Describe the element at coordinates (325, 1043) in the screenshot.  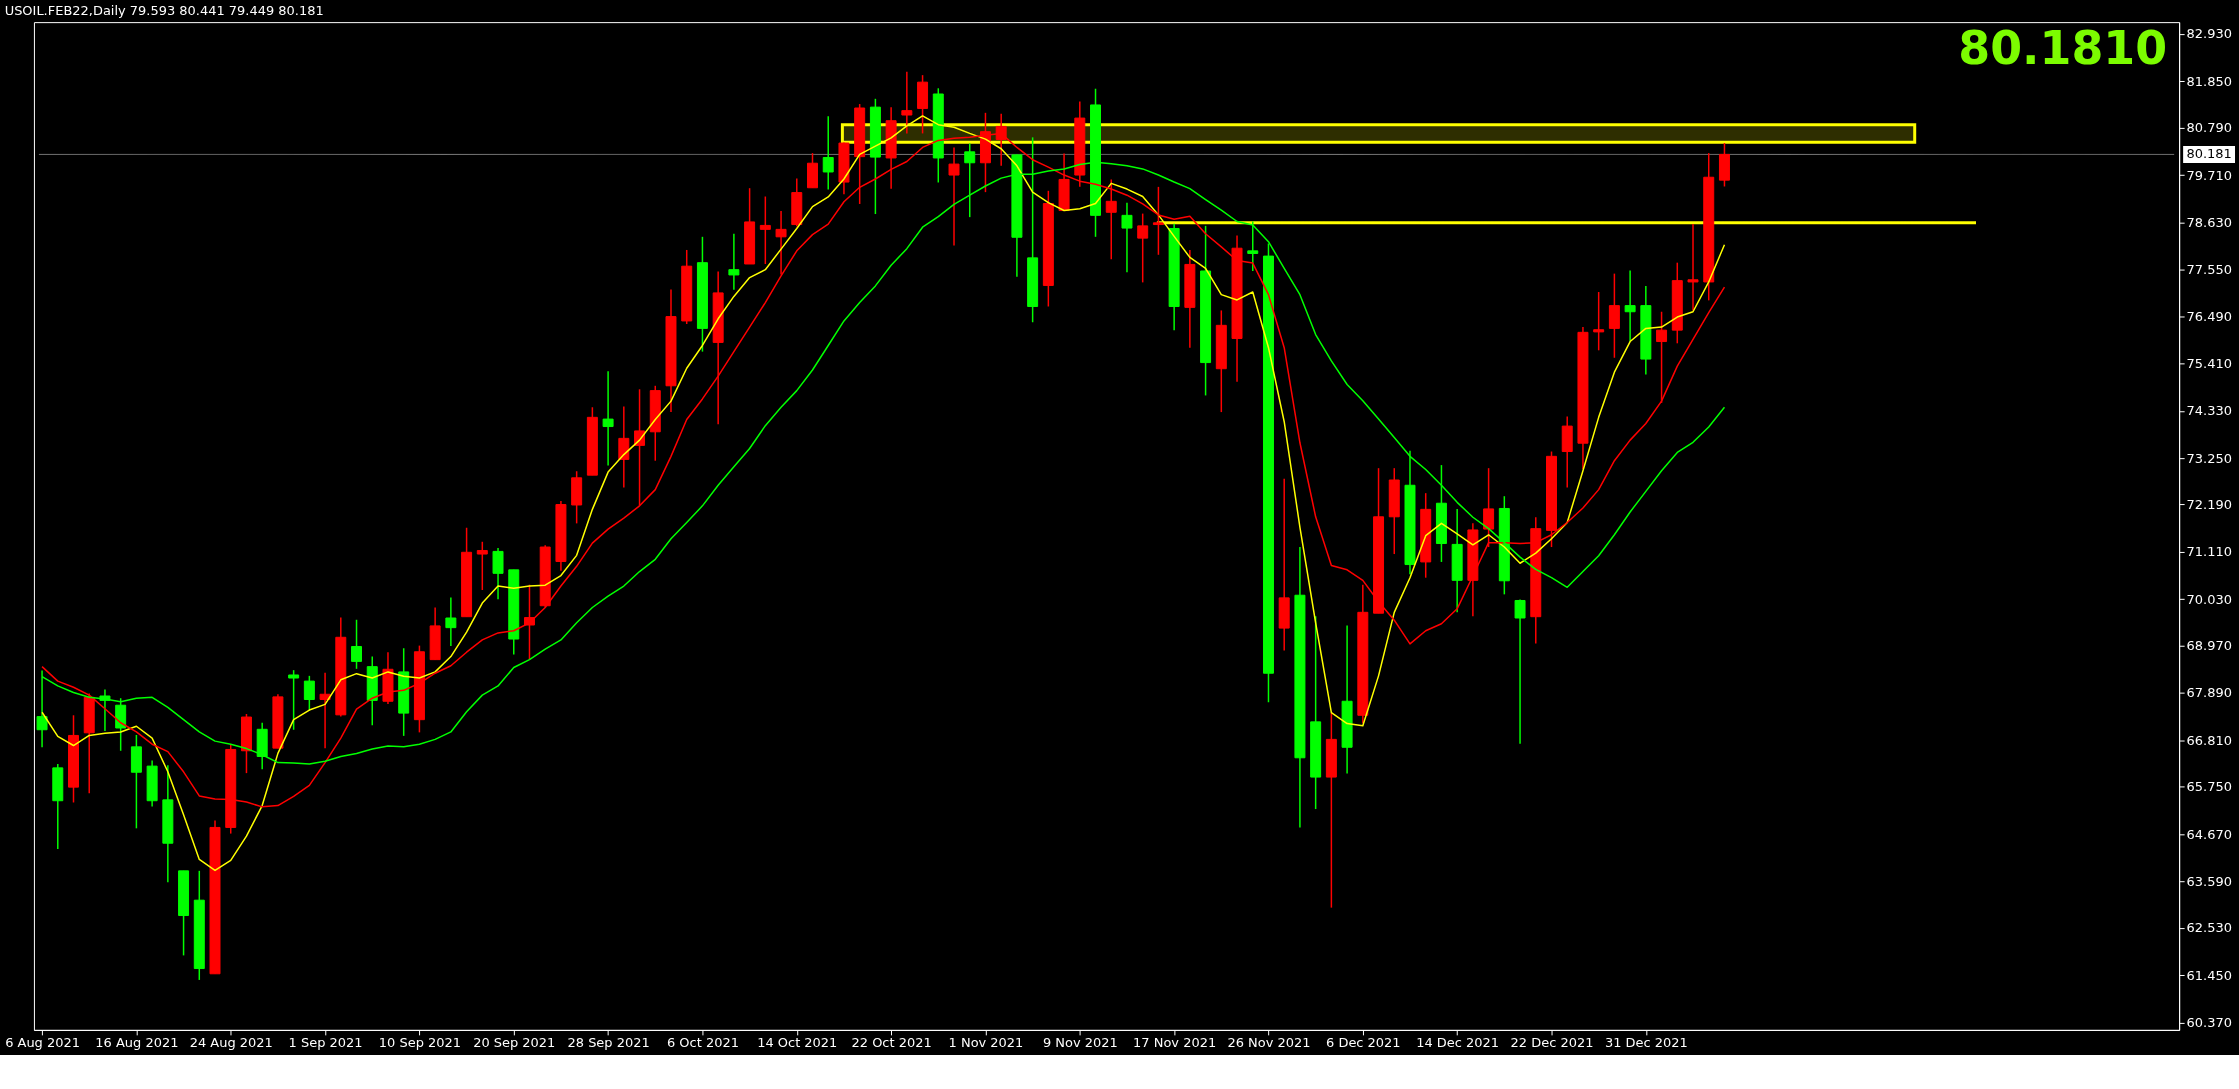
I see `x-tick-label: 1 Sep 2021` at that location.